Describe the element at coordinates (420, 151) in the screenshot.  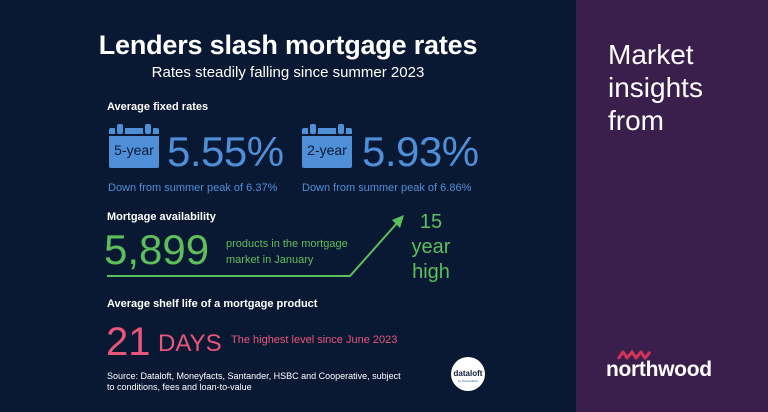
I see `rate-value-2-year: 5.93%` at that location.